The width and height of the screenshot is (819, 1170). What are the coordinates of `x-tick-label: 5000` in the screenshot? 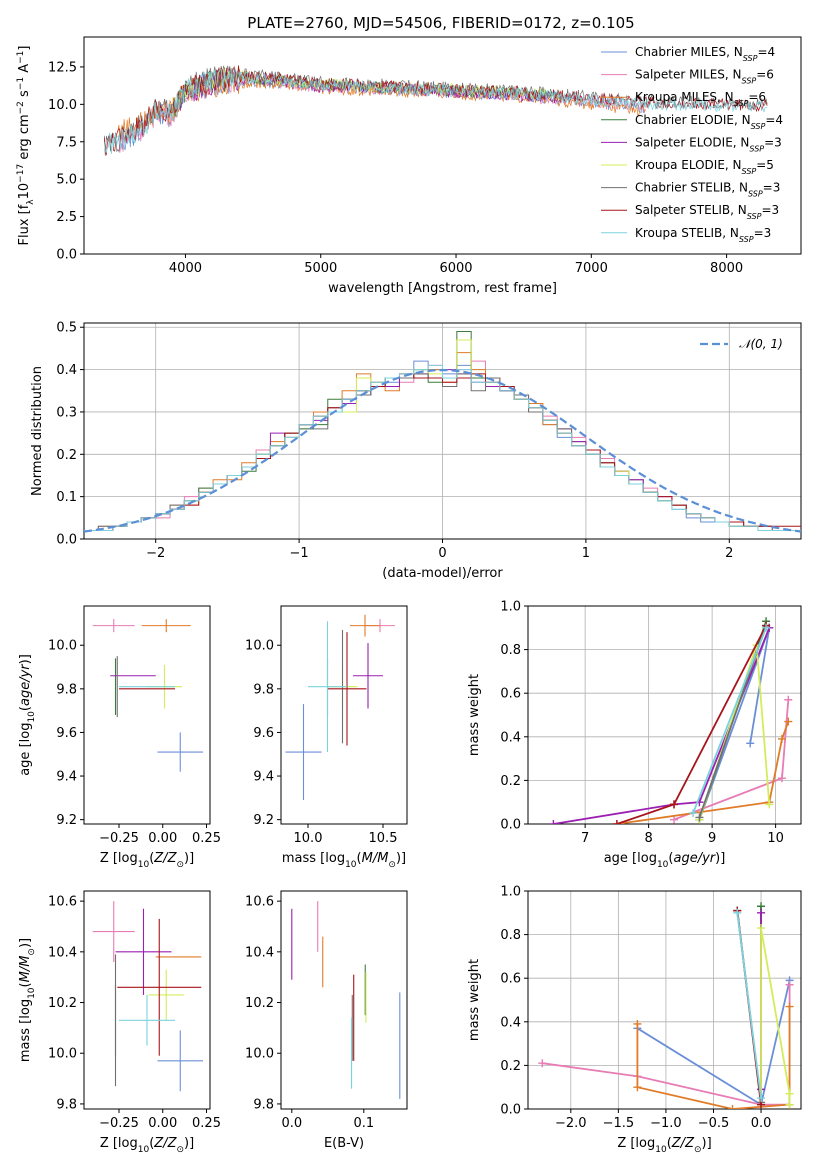 It's located at (320, 268).